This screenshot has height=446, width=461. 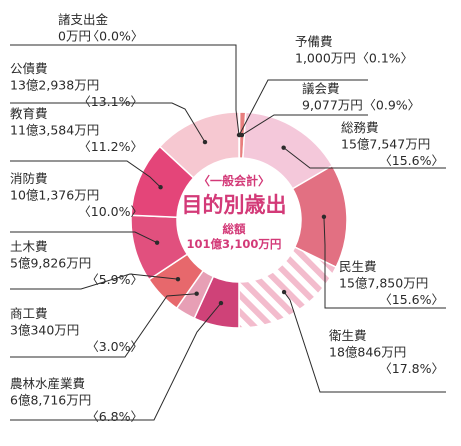 What do you see at coordinates (54, 85) in the screenshot?
I see `label-public-debt-amount: 13億2,938万円` at bounding box center [54, 85].